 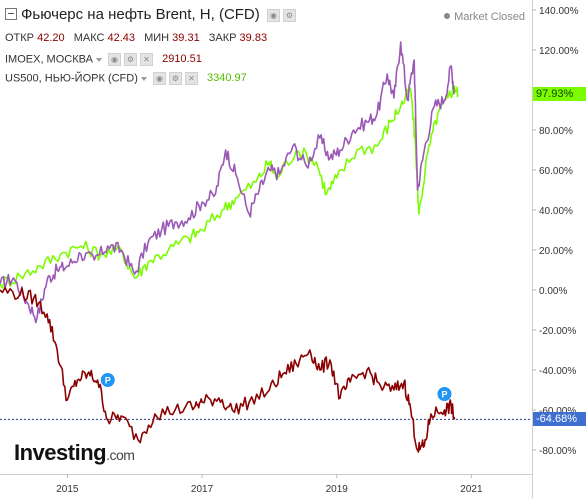 I want to click on logo-suffix: .com, so click(x=120, y=455).